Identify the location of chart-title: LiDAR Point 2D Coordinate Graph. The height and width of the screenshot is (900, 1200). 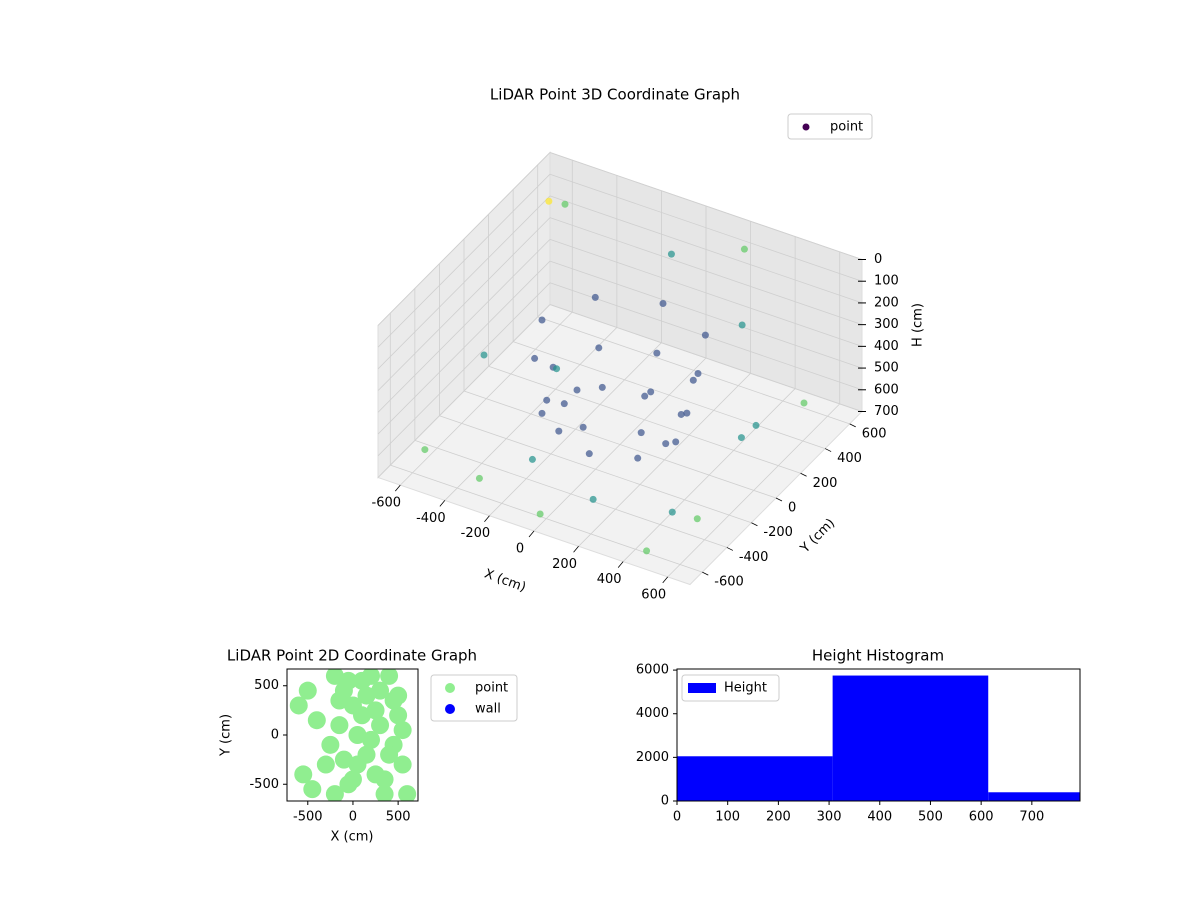
(352, 656).